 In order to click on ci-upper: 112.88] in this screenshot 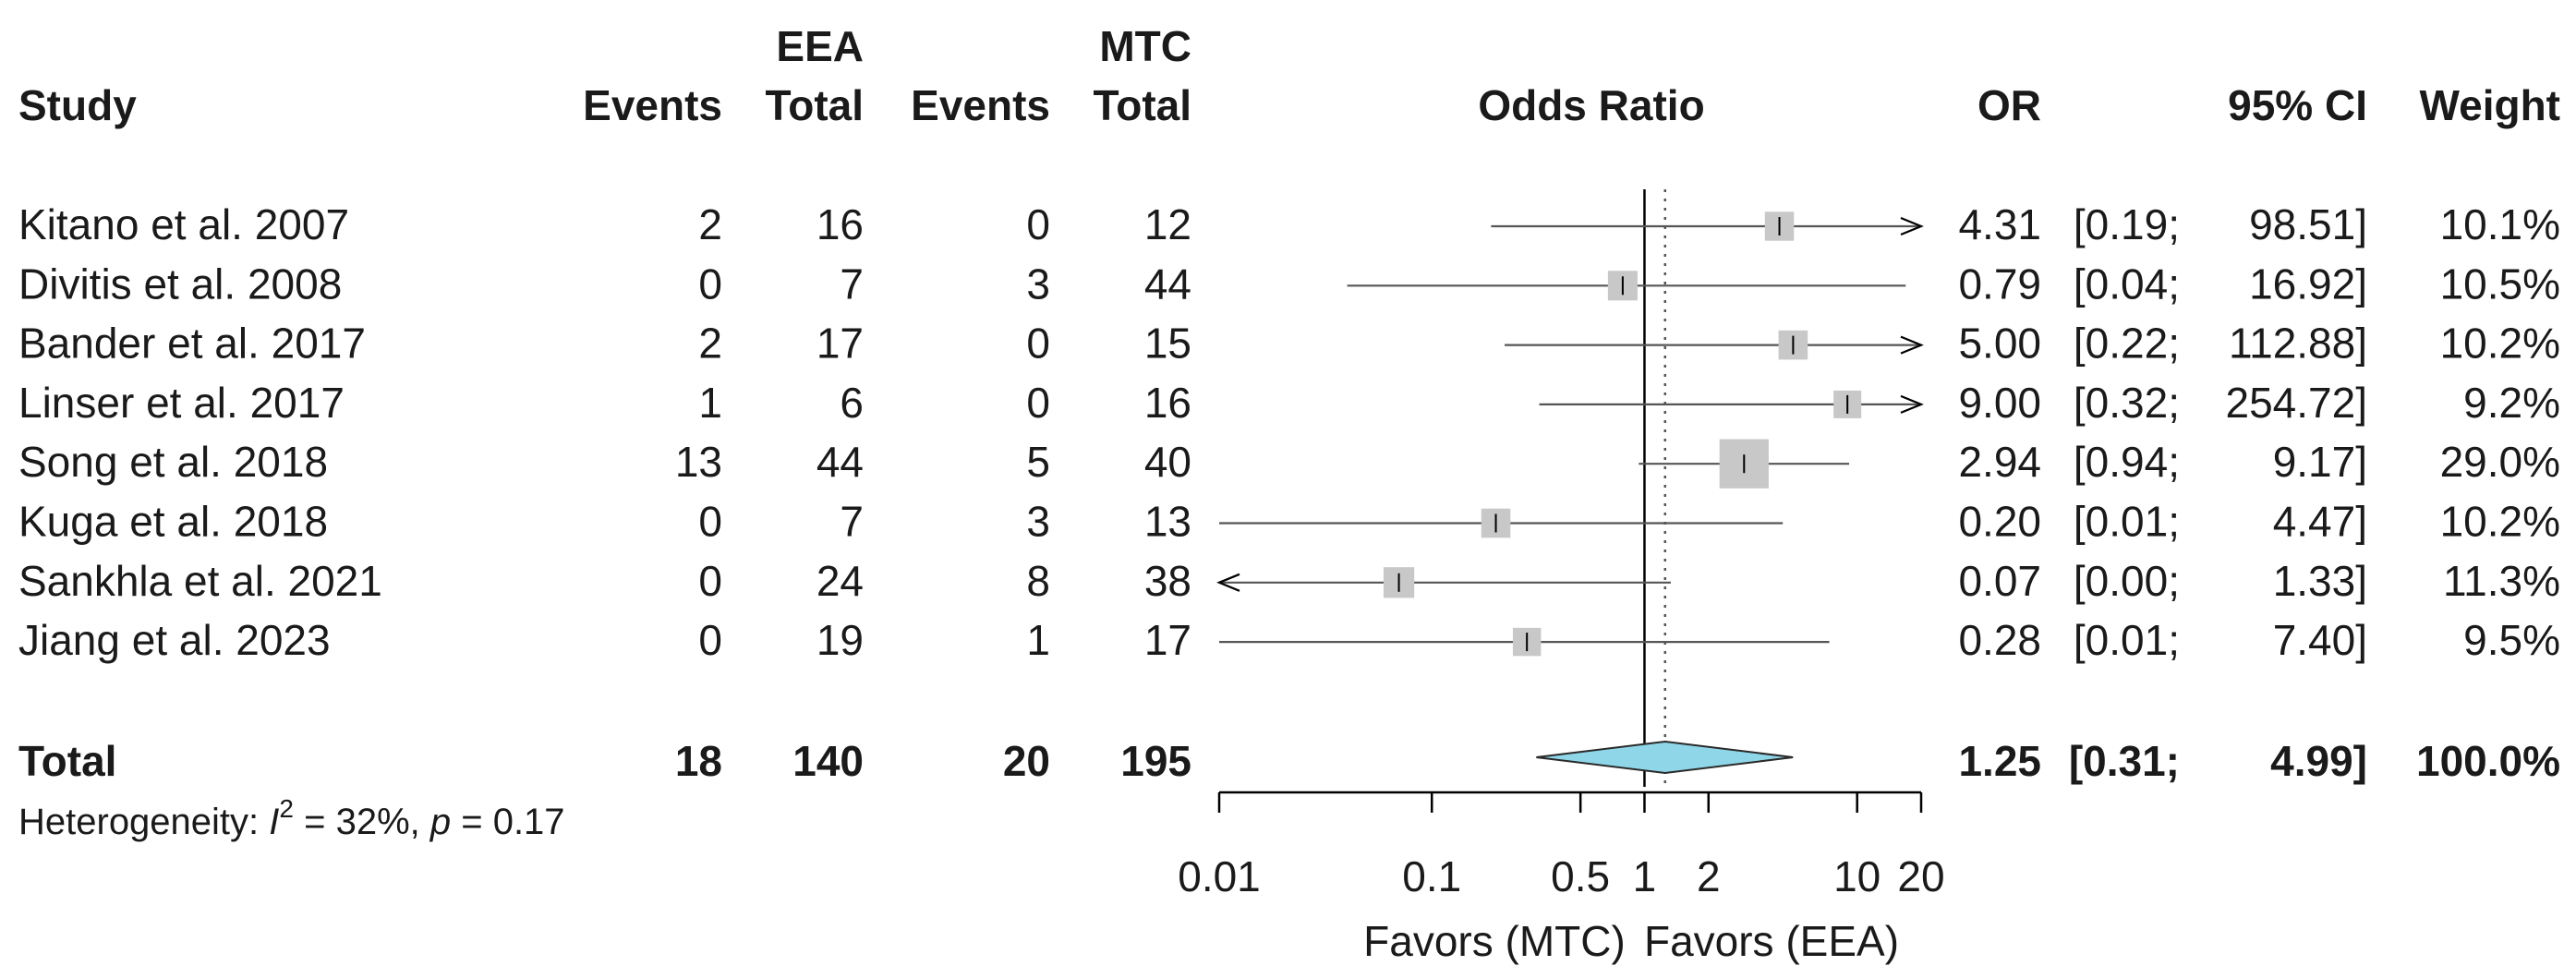, I will do `click(2298, 344)`.